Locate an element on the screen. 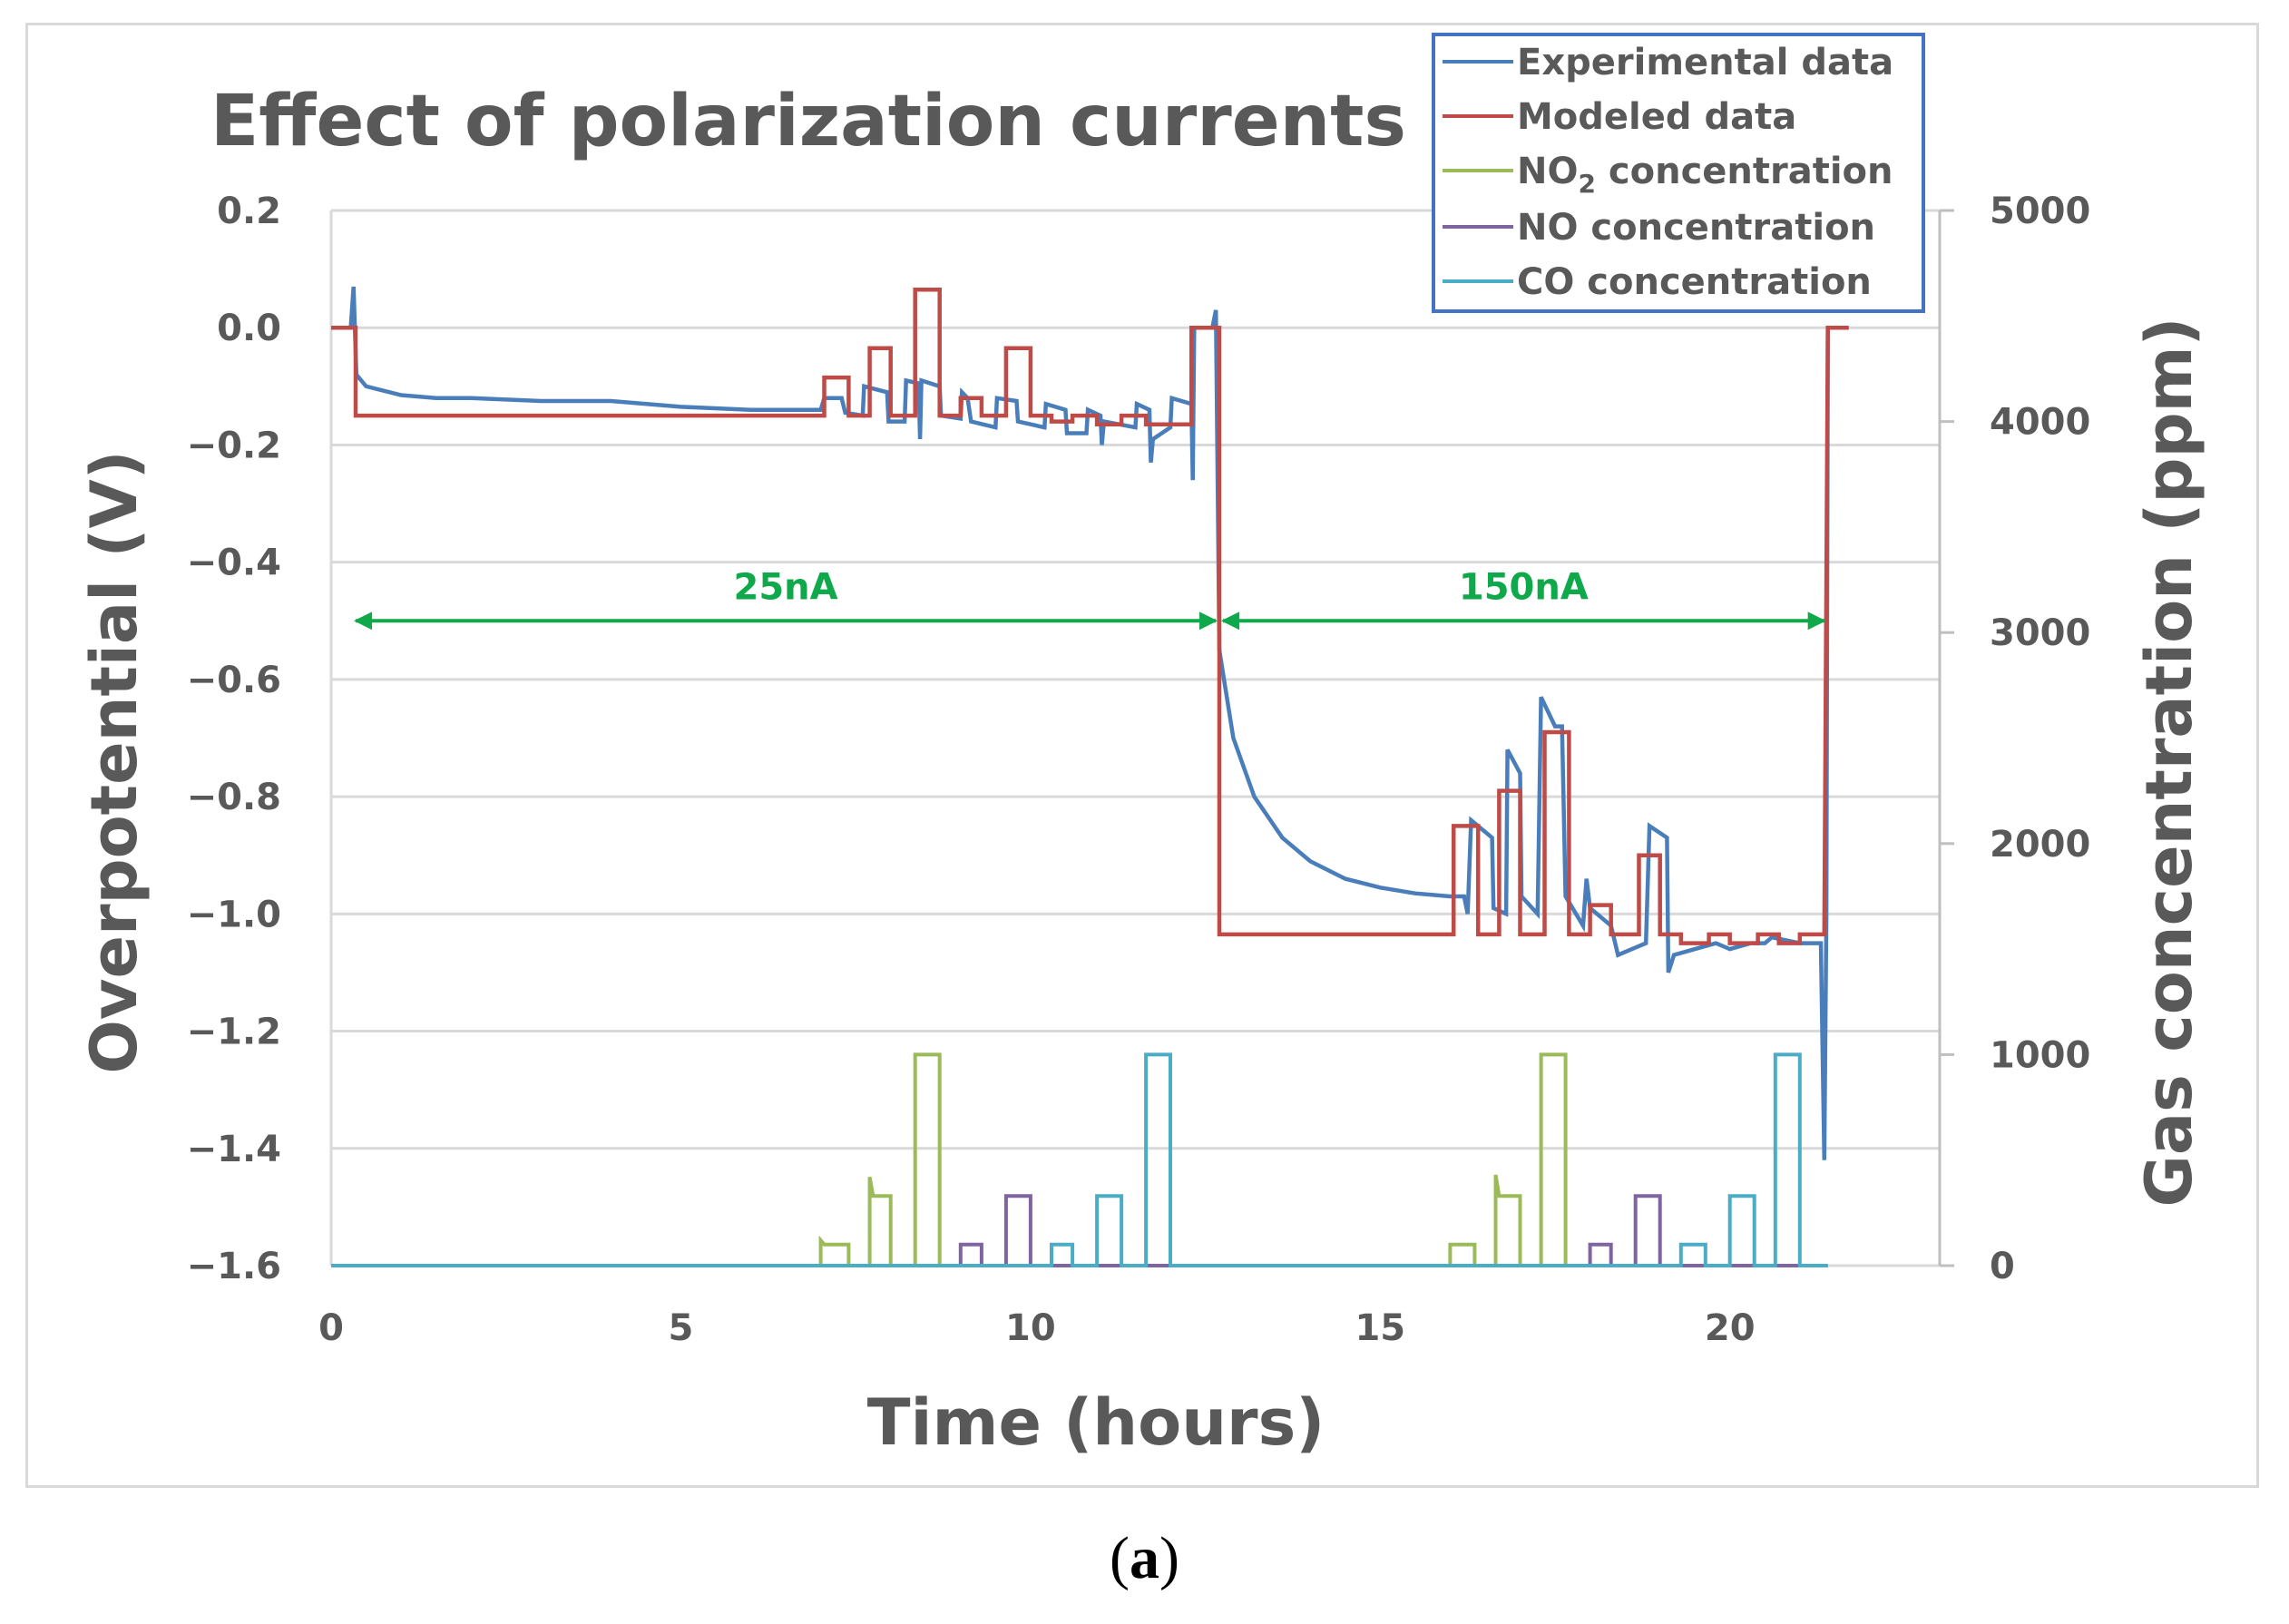 Image resolution: width=2289 pixels, height=1624 pixels. annotation-label: 25nA is located at coordinates (786, 587).